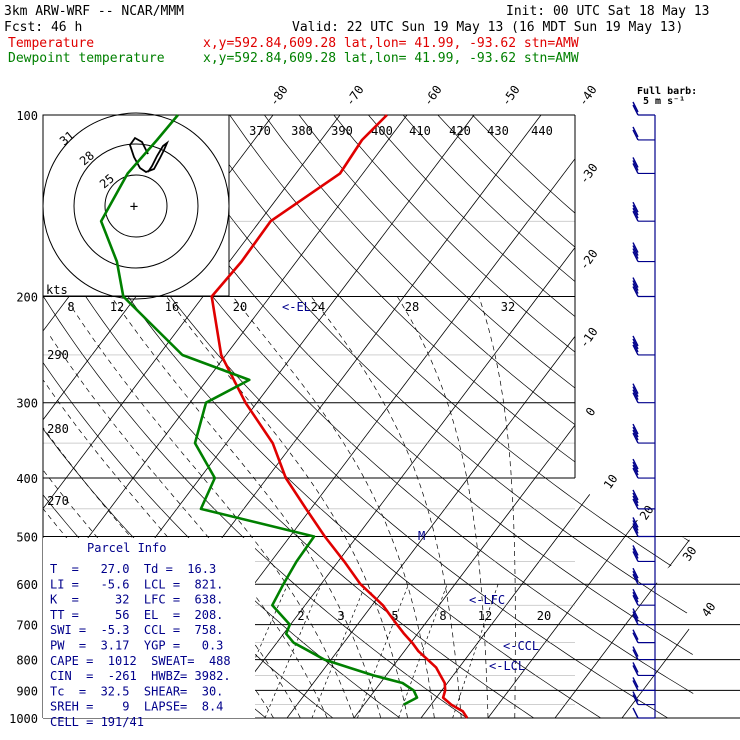  I want to click on full-barb-units: 5 m s⁻¹, so click(664, 101).